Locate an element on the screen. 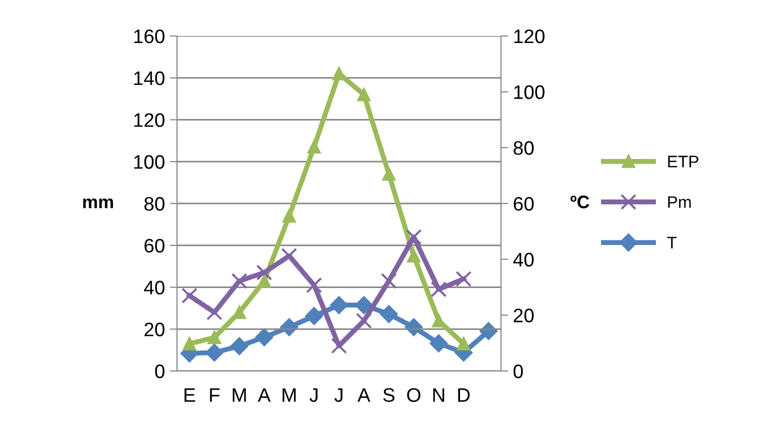 The image size is (760, 435). y-tick-label: 0 is located at coordinates (159, 371).